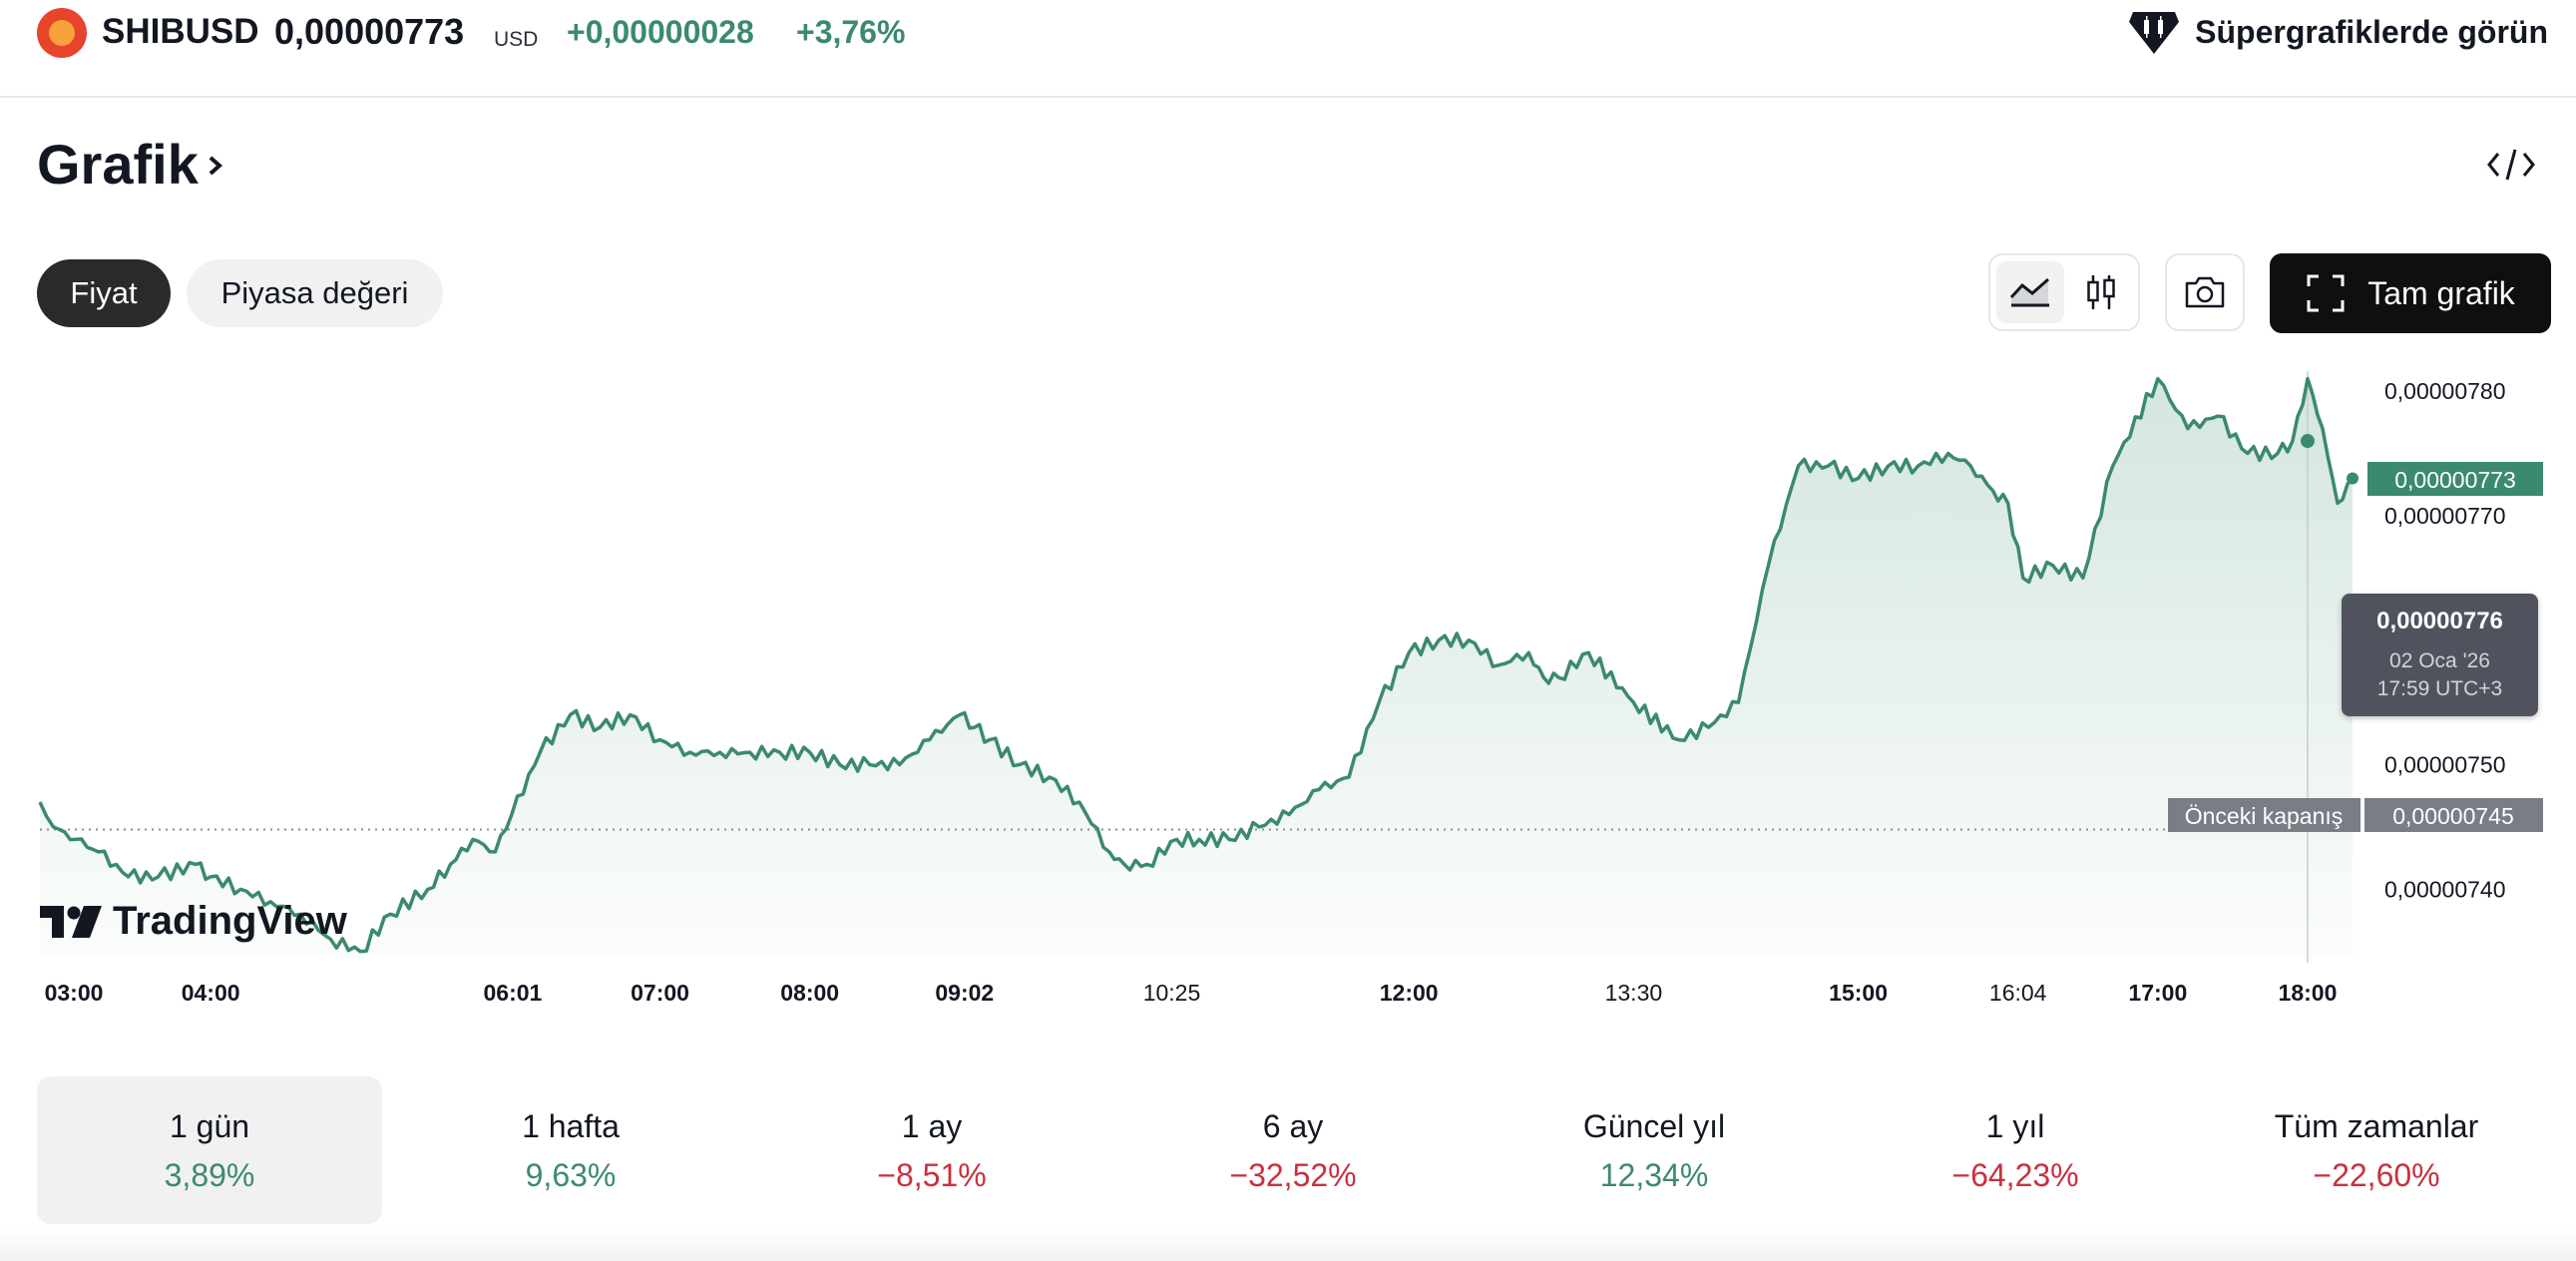  I want to click on period-4: 6 ay −32,52%, so click(1293, 1150).